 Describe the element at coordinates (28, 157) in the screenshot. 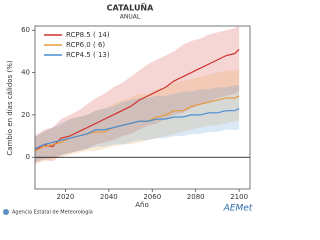

I see `y-tick-label: 0` at that location.